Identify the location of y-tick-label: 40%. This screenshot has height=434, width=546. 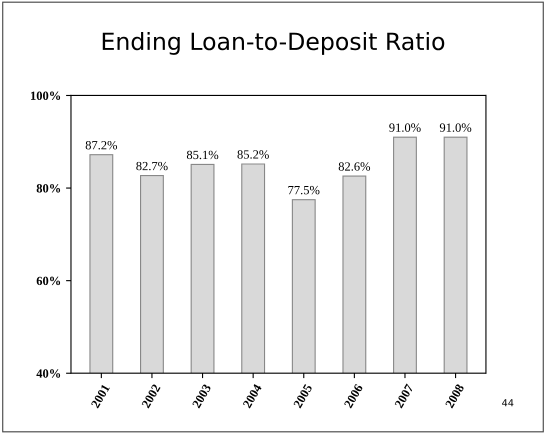
(48, 373).